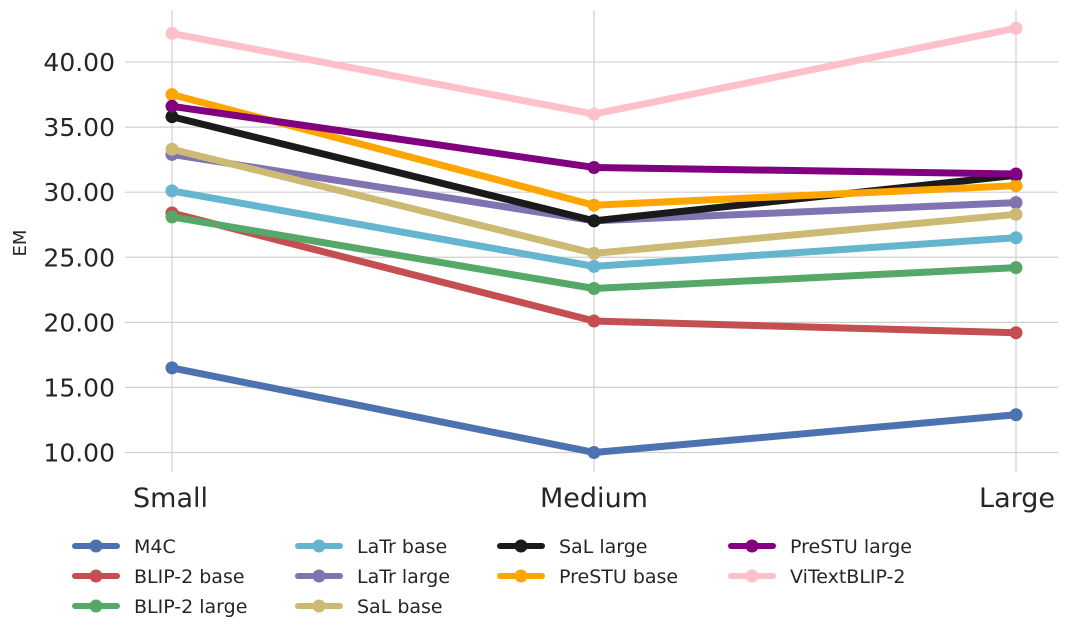 The height and width of the screenshot is (636, 1068). I want to click on y-axis-ticks: 10.00 15.00 20.00 25.00 30.00 35.00 40.00, so click(79, 257).